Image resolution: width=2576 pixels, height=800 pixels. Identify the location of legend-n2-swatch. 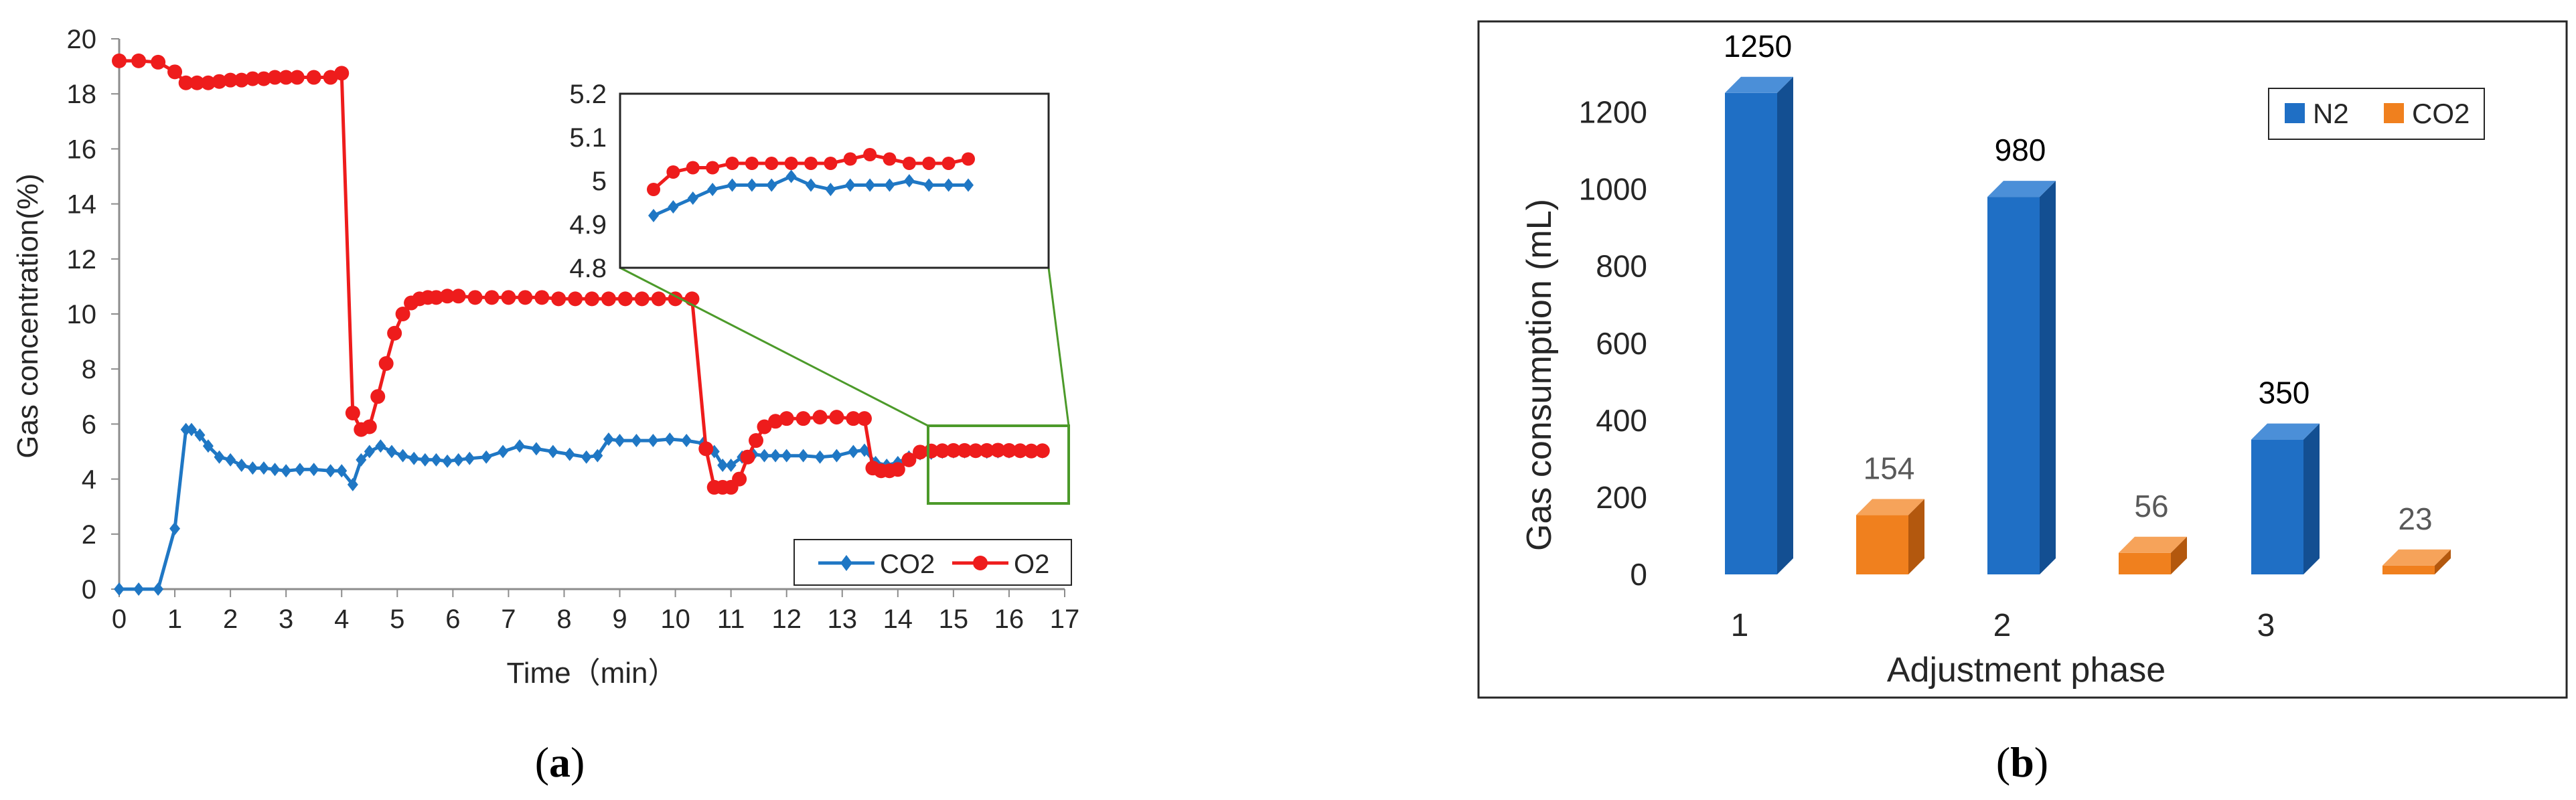
(2295, 113).